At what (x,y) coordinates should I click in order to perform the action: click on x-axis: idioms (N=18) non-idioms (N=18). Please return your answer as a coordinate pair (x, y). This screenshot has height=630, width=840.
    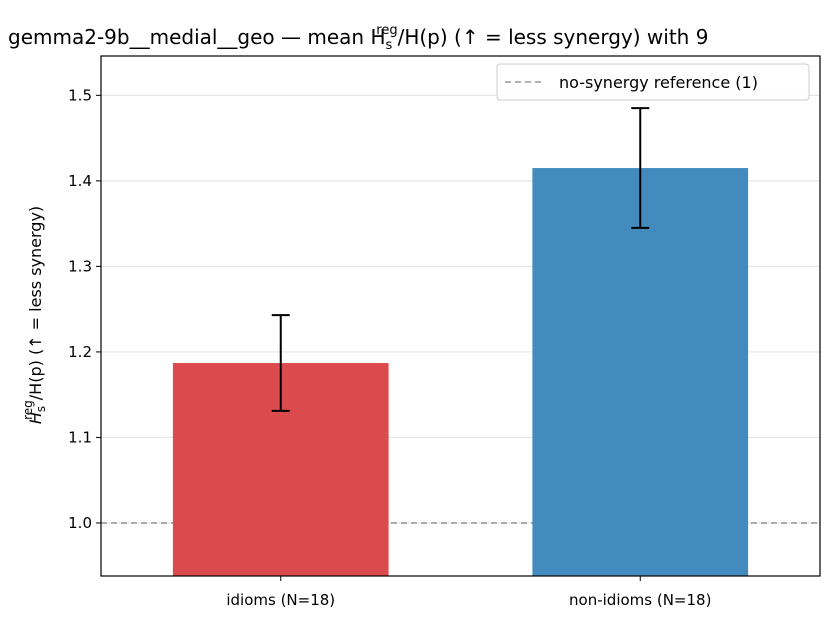
    Looking at the image, I should click on (468, 592).